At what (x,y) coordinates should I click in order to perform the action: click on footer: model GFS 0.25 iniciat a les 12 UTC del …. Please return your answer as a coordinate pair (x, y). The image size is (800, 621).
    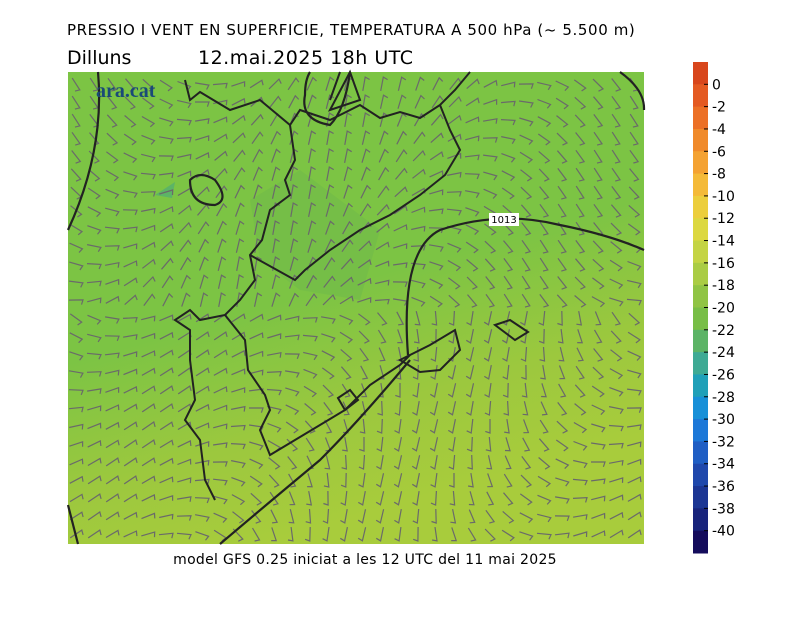
    Looking at the image, I should click on (365, 560).